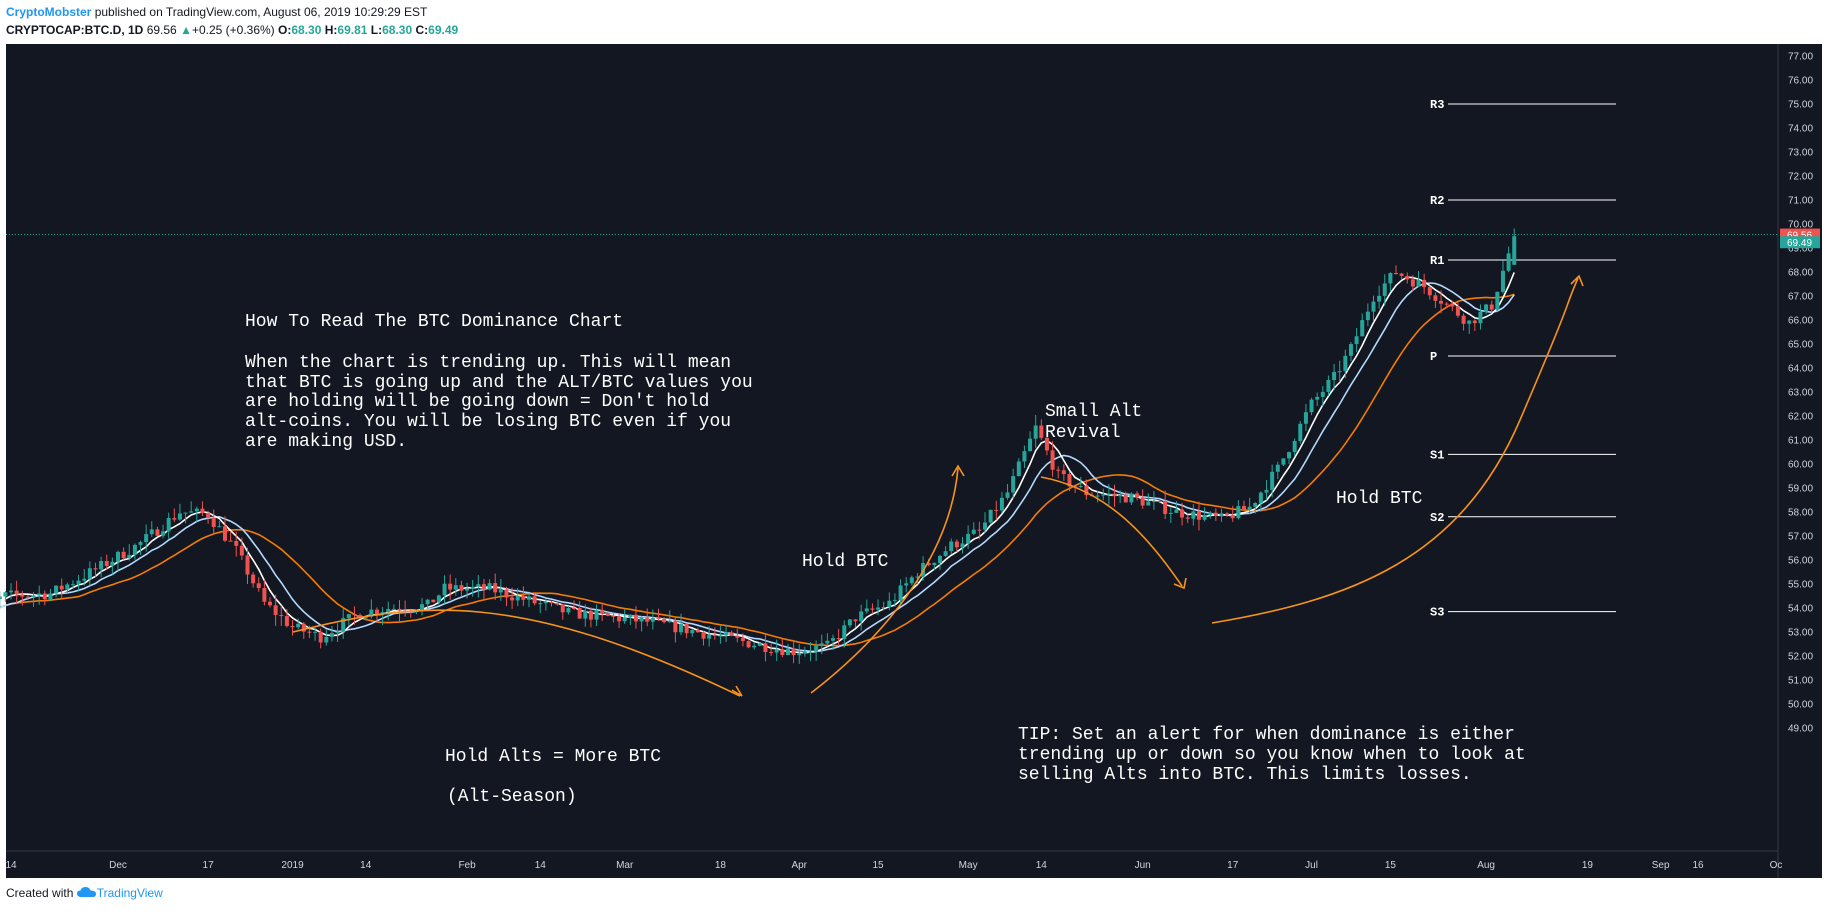 This screenshot has width=1828, height=912. What do you see at coordinates (1397, 449) in the screenshot?
I see `arrow-final-up` at bounding box center [1397, 449].